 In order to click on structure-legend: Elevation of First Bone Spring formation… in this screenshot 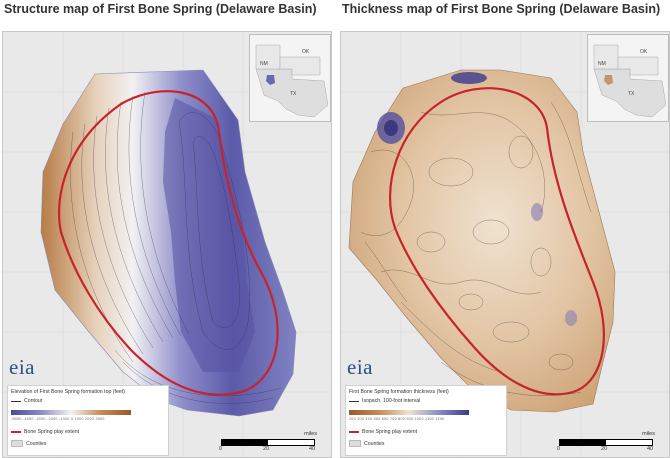, I will do `click(88, 420)`.